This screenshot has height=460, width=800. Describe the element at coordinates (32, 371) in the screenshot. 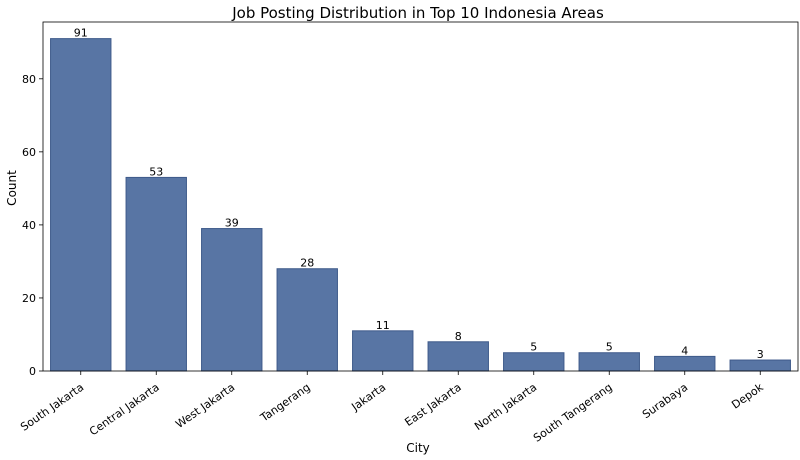

I see `y-tick-label: 0` at that location.